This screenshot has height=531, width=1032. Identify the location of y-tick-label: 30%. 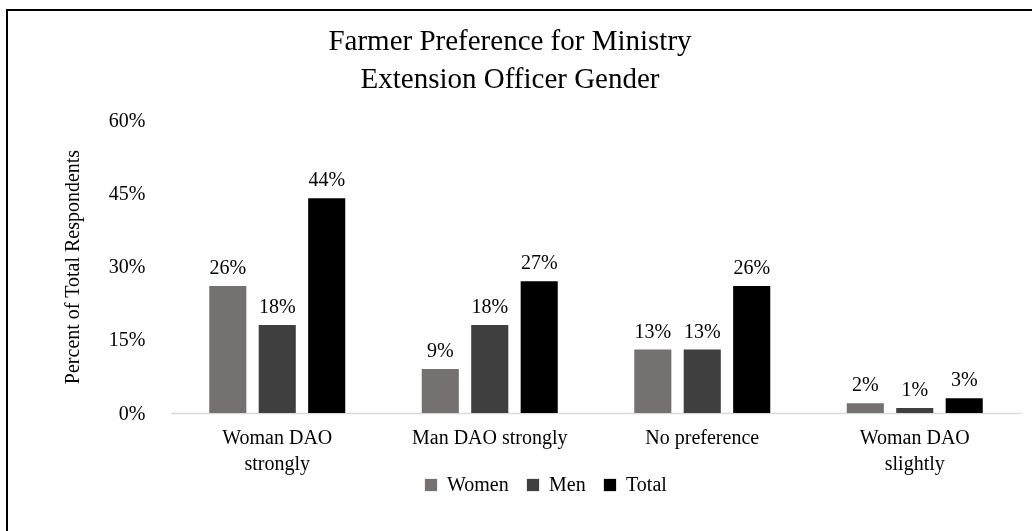
(127, 266).